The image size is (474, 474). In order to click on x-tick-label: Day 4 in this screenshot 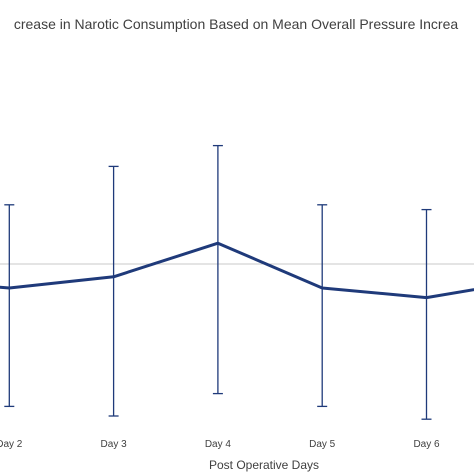, I will do `click(218, 444)`.